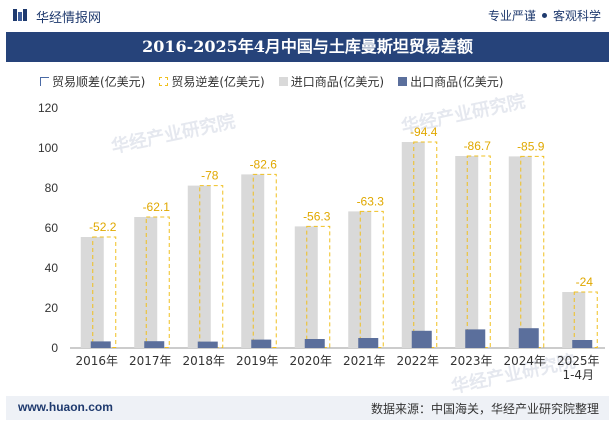 The width and height of the screenshot is (615, 427). I want to click on deficit-data-label: -85.9, so click(531, 146).